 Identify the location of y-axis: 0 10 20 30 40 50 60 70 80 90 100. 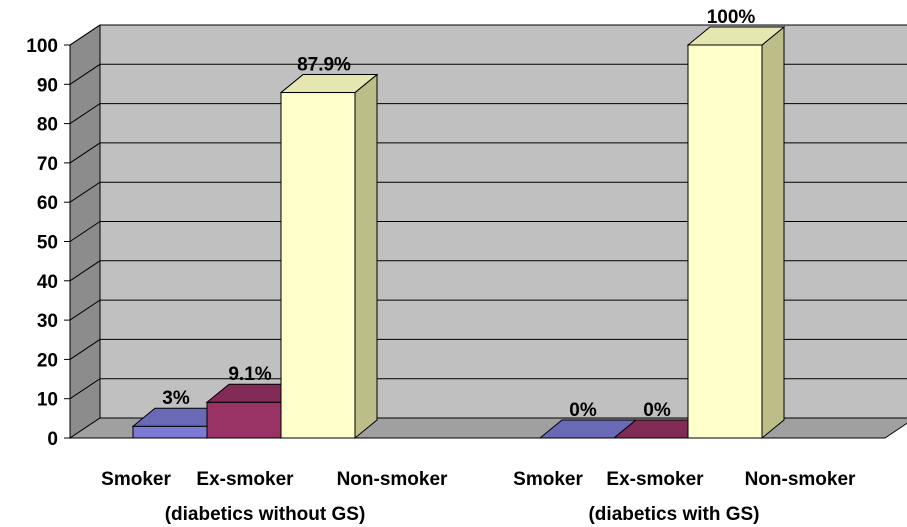
(48, 243).